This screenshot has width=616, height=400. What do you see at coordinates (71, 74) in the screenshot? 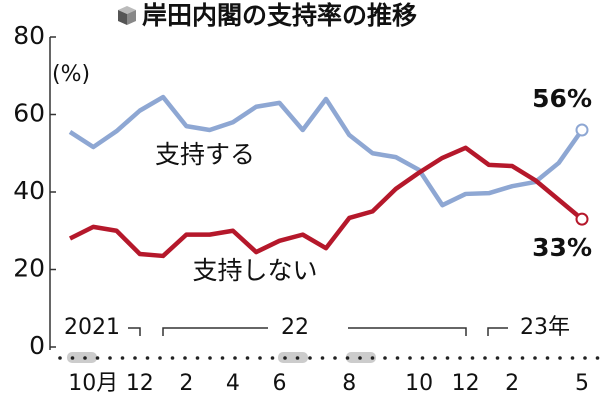
I see `unit-label: (%)` at bounding box center [71, 74].